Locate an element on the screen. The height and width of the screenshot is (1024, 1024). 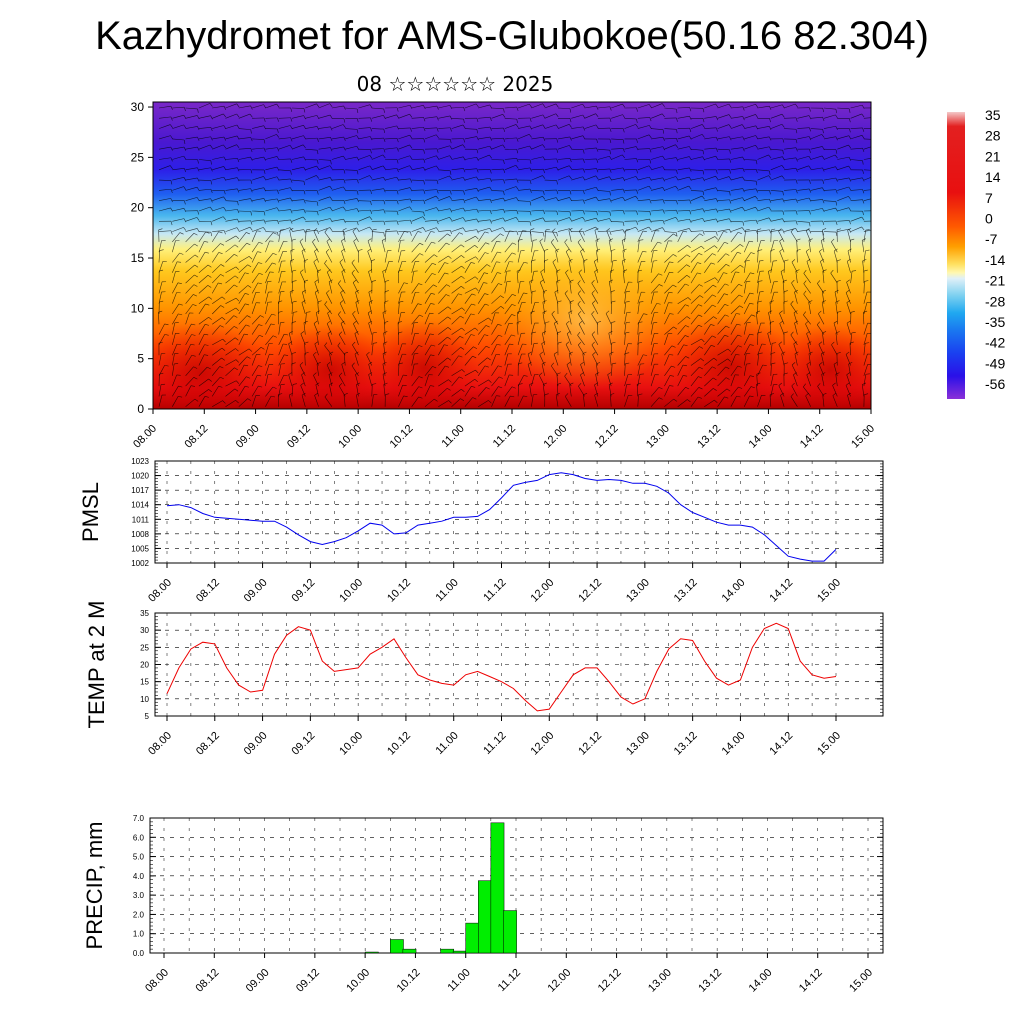
y-tick-label: 25 is located at coordinates (138, 157).